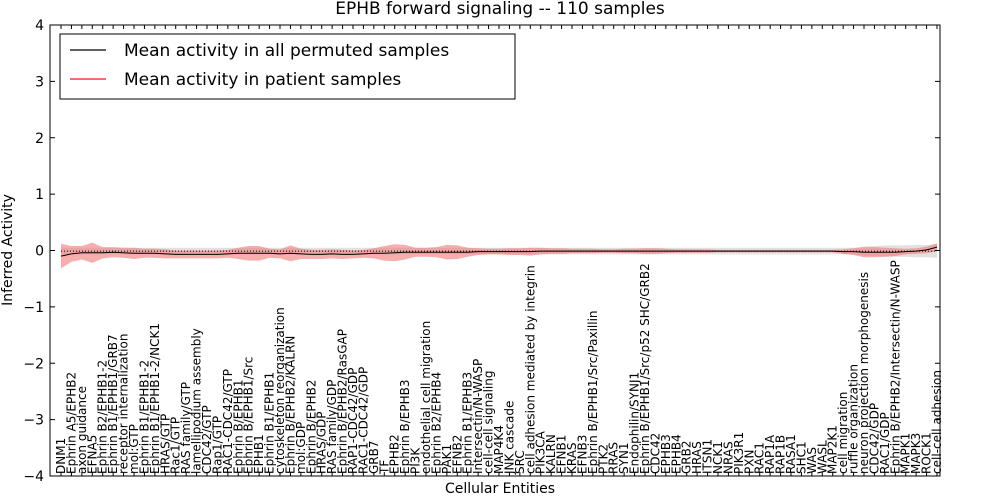  I want to click on x-tick-label: PIK3CA, so click(541, 452).